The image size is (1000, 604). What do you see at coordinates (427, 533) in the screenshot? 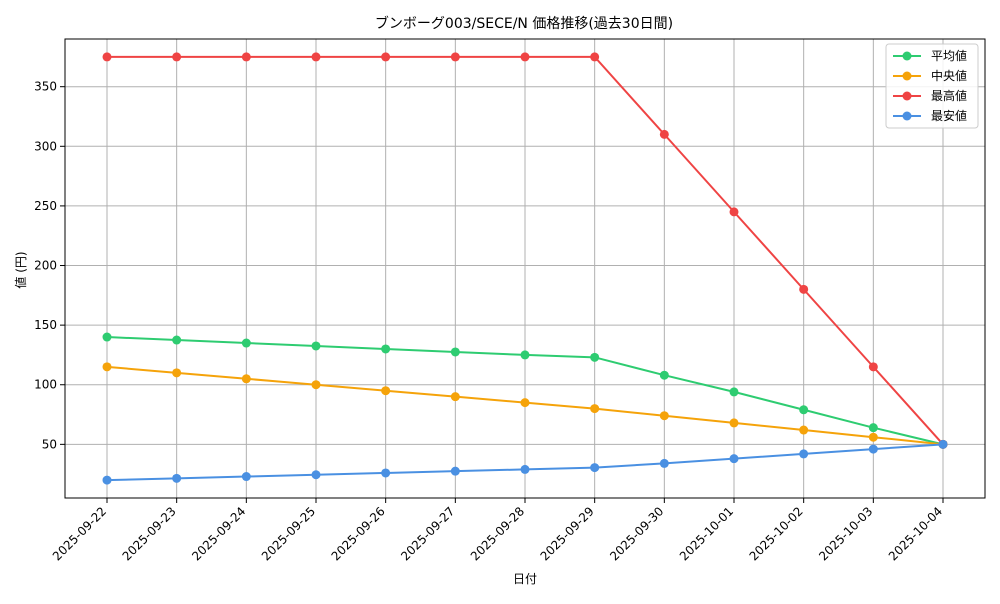
I see `x-tick-label: 2025-09-27` at bounding box center [427, 533].